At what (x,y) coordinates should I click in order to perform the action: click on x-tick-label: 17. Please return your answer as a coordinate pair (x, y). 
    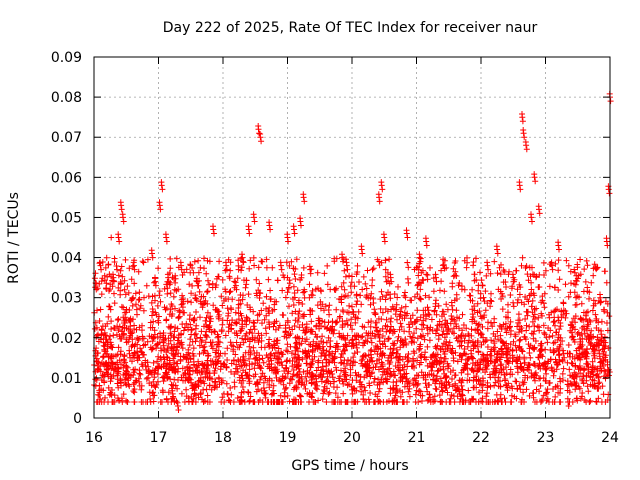
    Looking at the image, I should click on (159, 438).